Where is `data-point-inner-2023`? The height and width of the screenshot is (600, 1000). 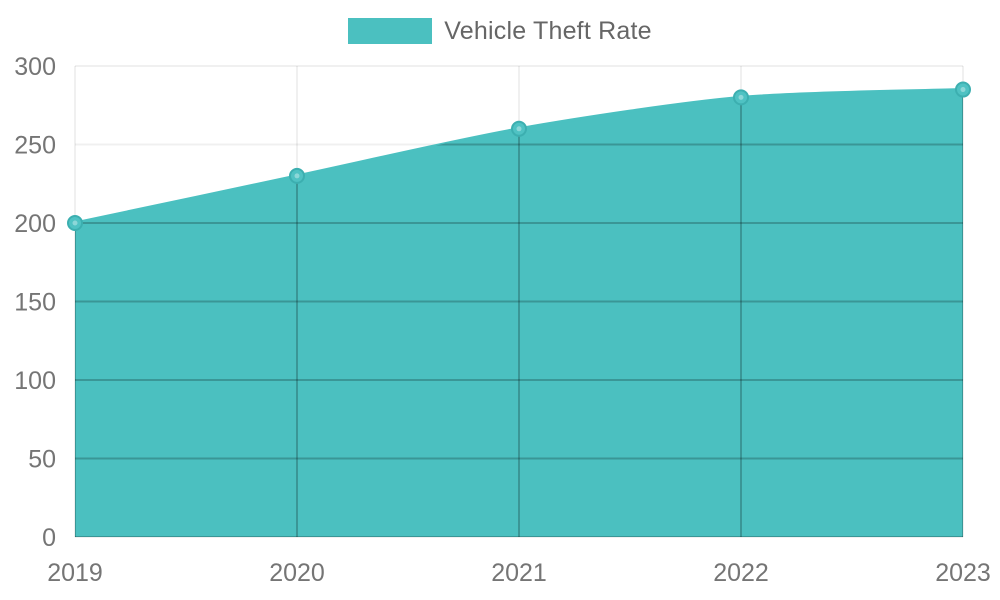
data-point-inner-2023 is located at coordinates (963, 90).